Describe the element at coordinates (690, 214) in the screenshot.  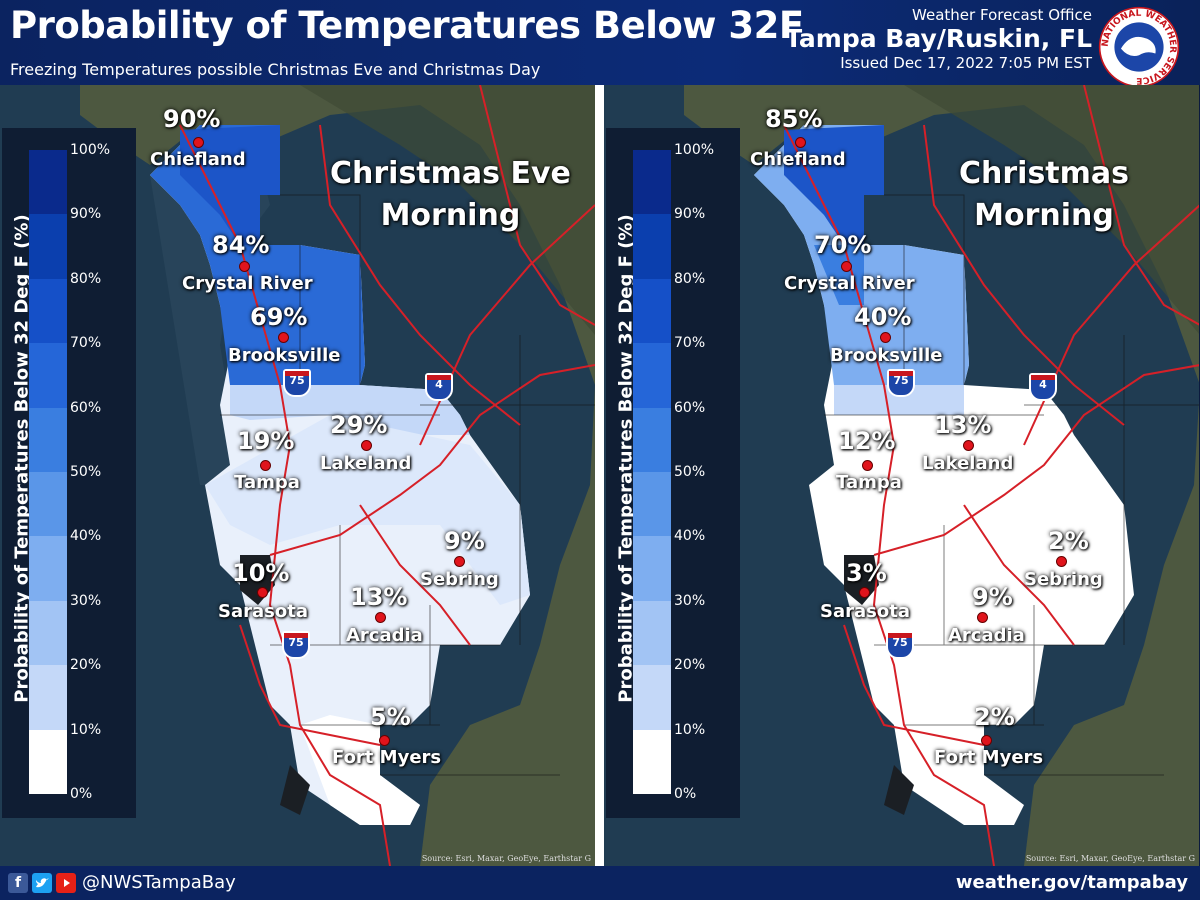
I see `legend-tick: 90%` at that location.